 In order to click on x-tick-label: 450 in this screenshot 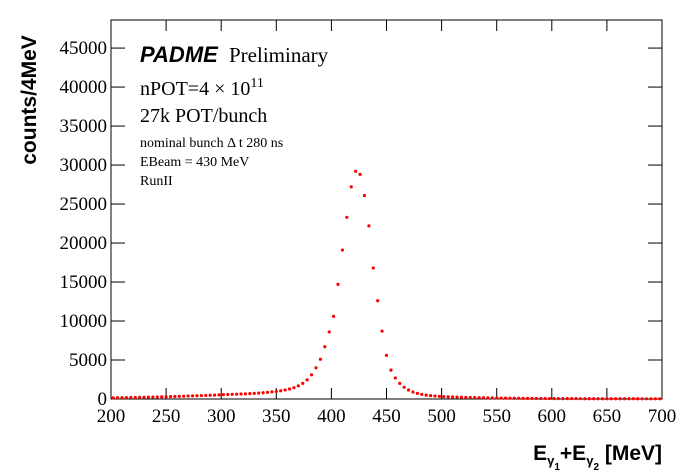, I will do `click(386, 416)`.